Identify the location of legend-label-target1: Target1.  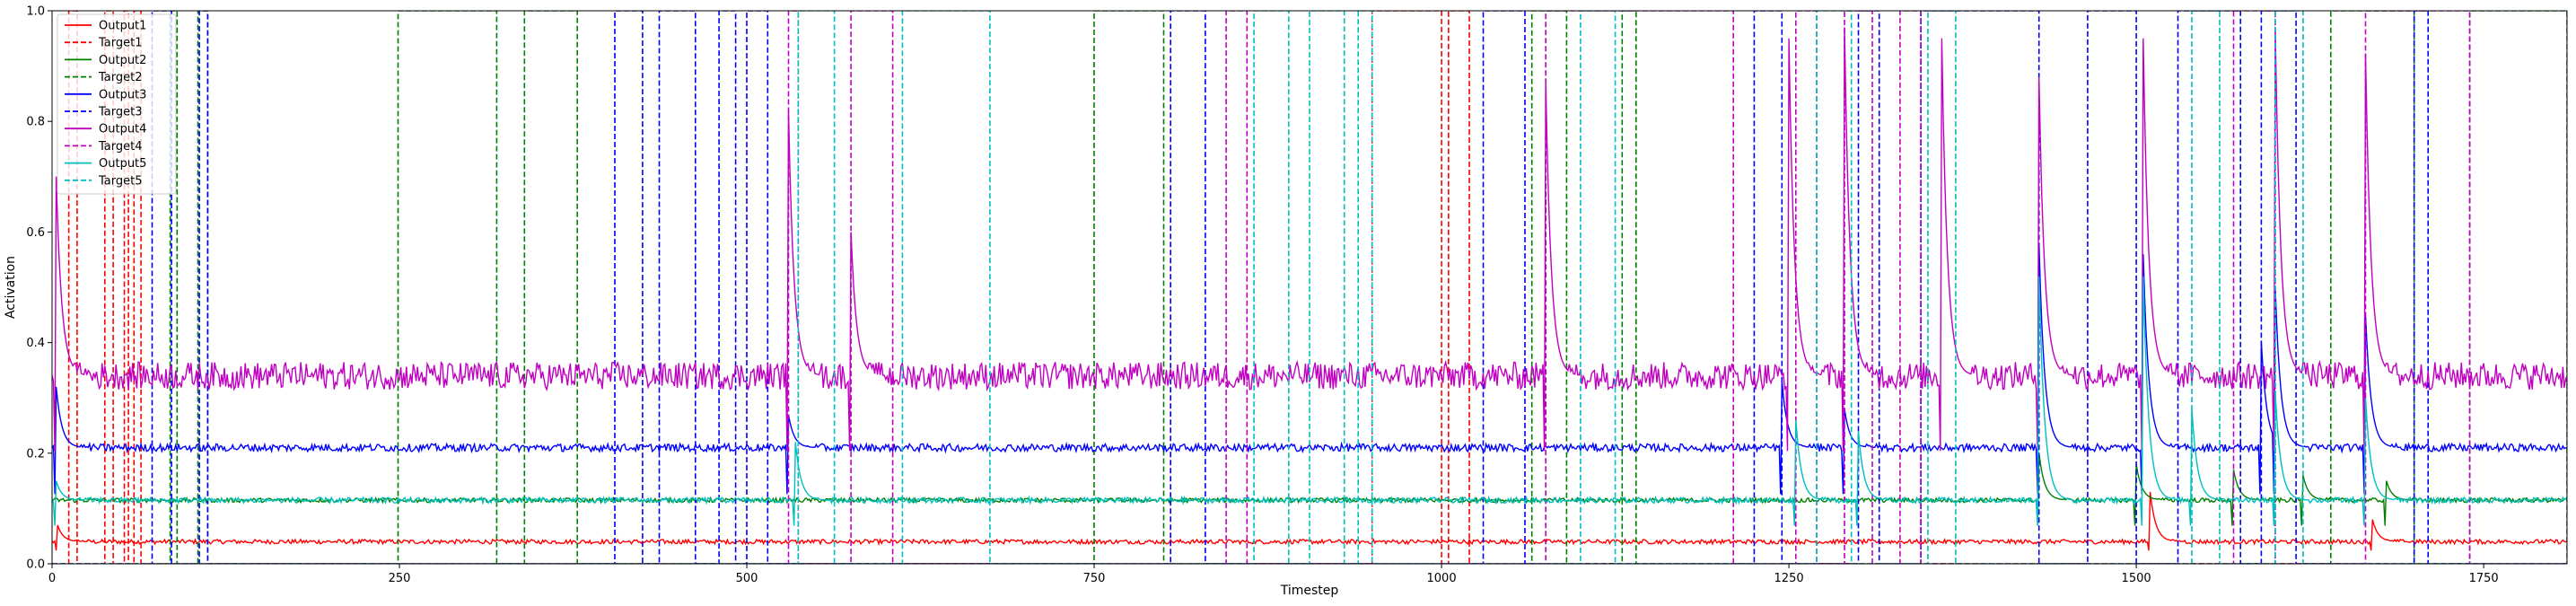
(120, 44).